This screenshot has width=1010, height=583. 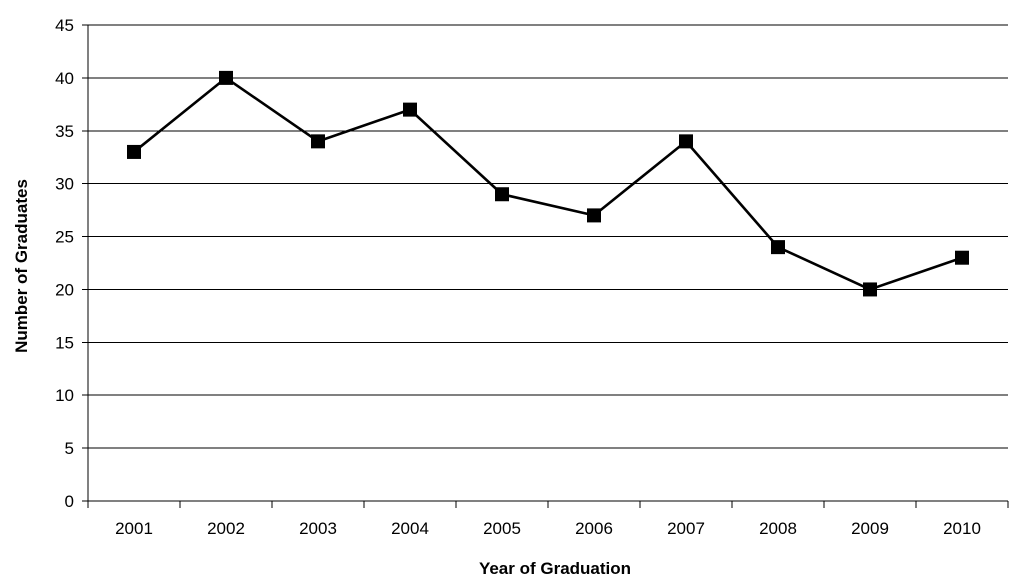 What do you see at coordinates (64, 25) in the screenshot?
I see `y-tick-label: 45` at bounding box center [64, 25].